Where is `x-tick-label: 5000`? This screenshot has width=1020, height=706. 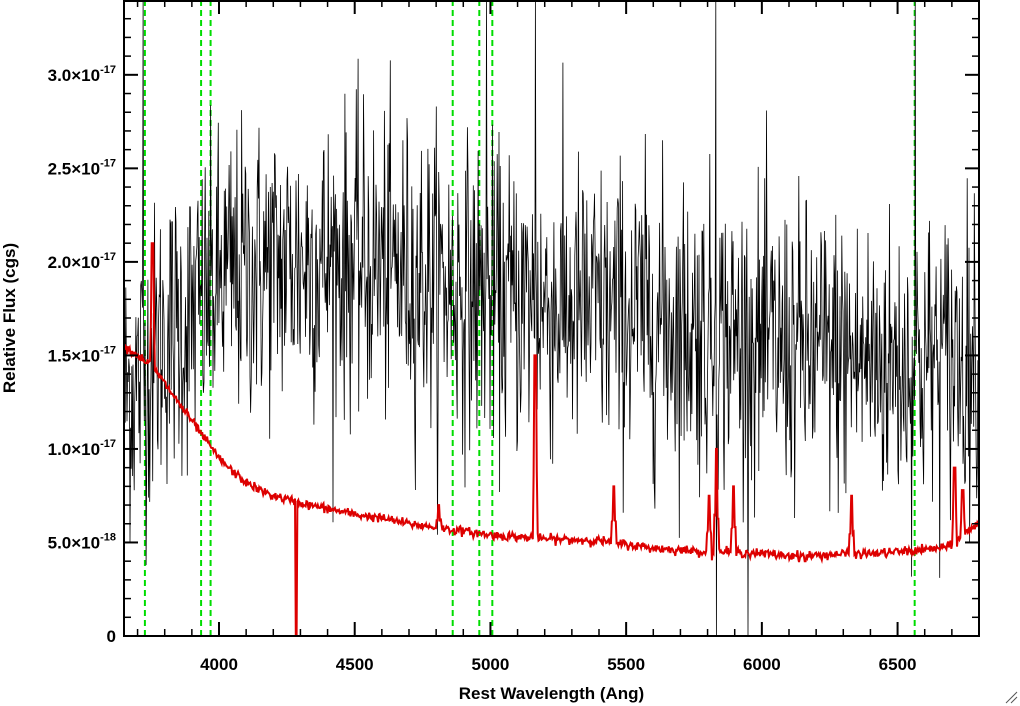 x-tick-label: 5000 is located at coordinates (491, 664).